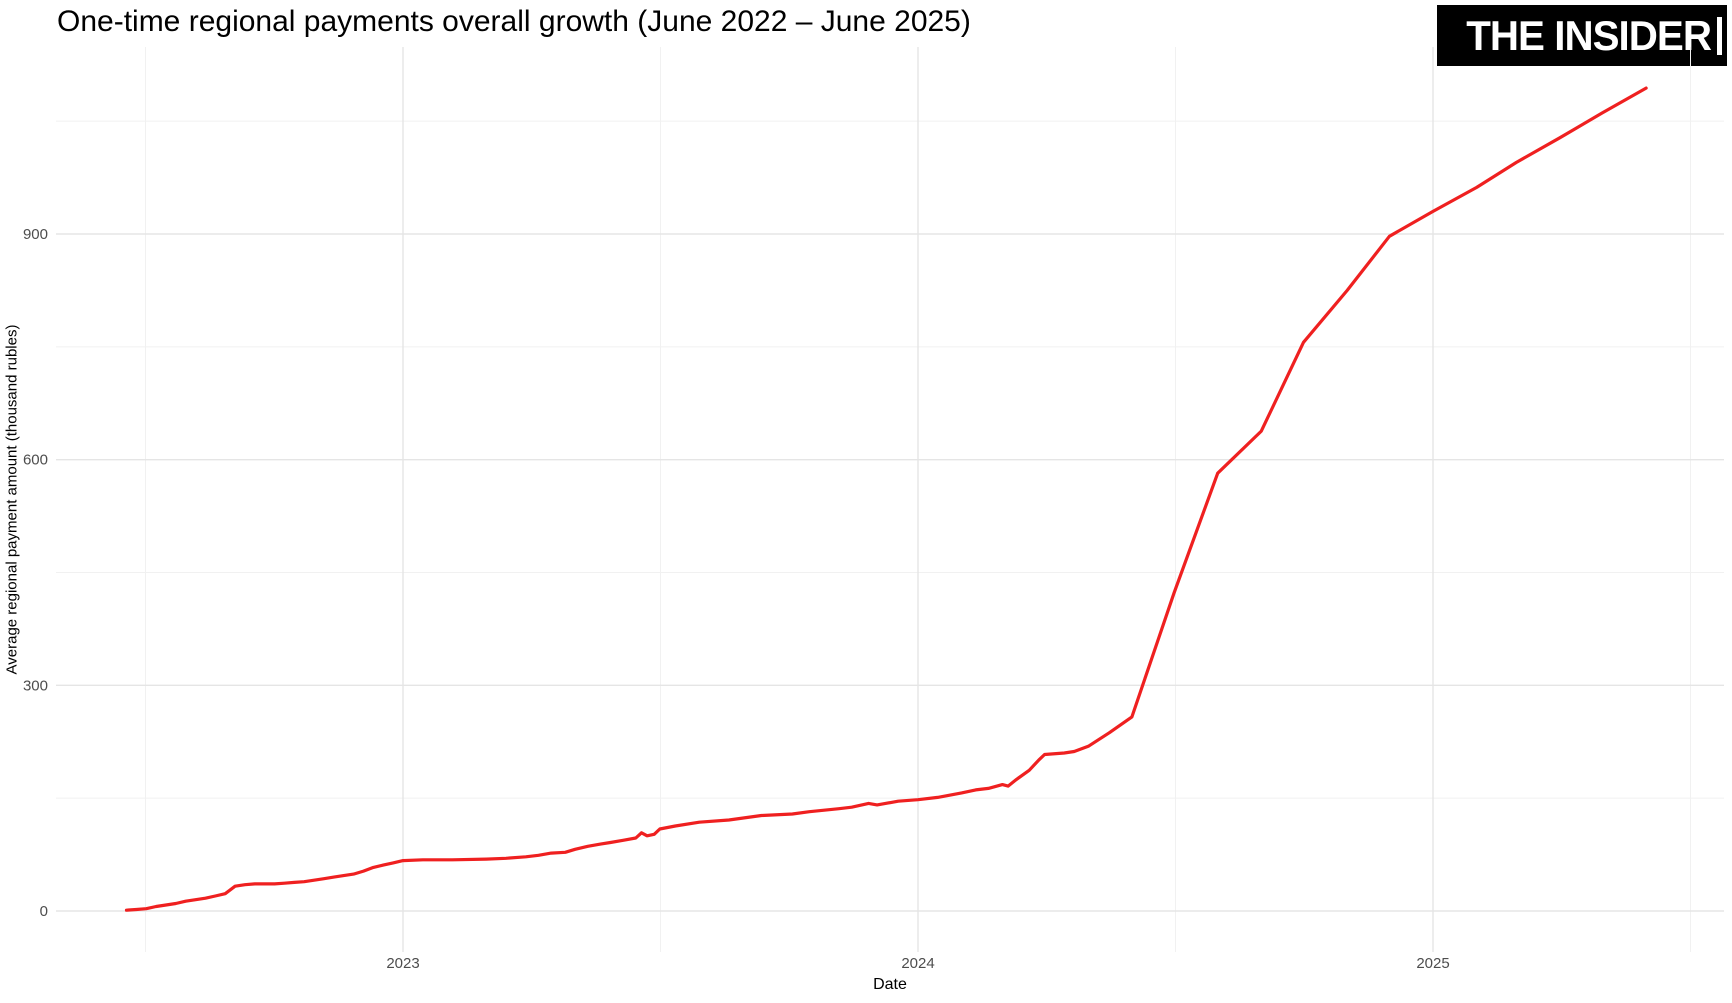 The width and height of the screenshot is (1732, 1003). I want to click on x-tick-label: 2023, so click(402, 963).